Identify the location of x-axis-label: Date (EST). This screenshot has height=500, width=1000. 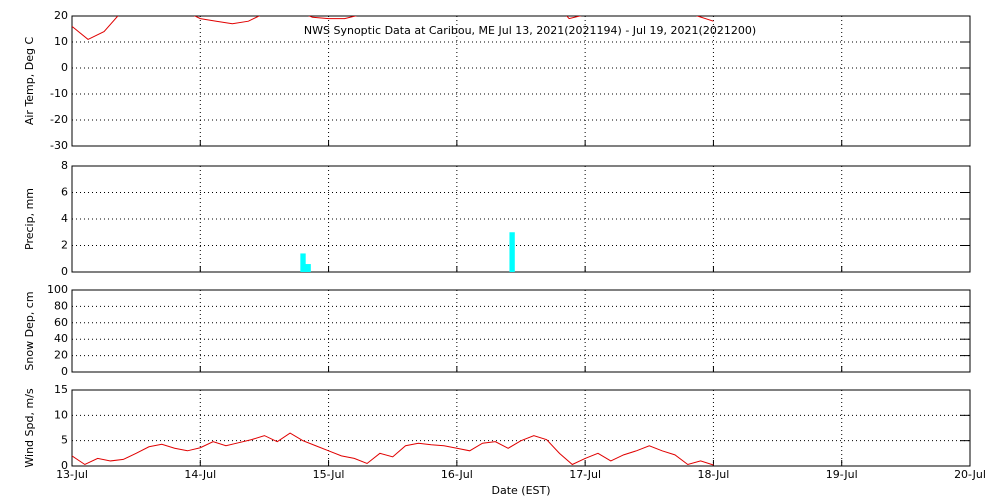
(520, 490).